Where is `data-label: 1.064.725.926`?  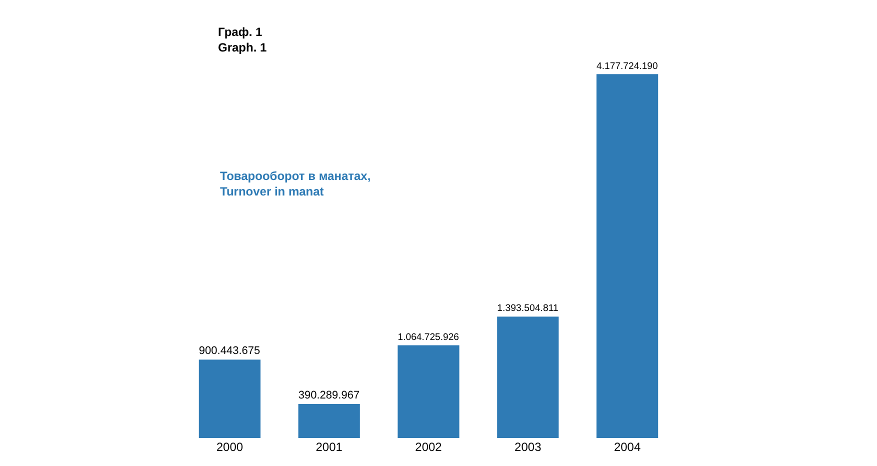
data-label: 1.064.725.926 is located at coordinates (429, 337).